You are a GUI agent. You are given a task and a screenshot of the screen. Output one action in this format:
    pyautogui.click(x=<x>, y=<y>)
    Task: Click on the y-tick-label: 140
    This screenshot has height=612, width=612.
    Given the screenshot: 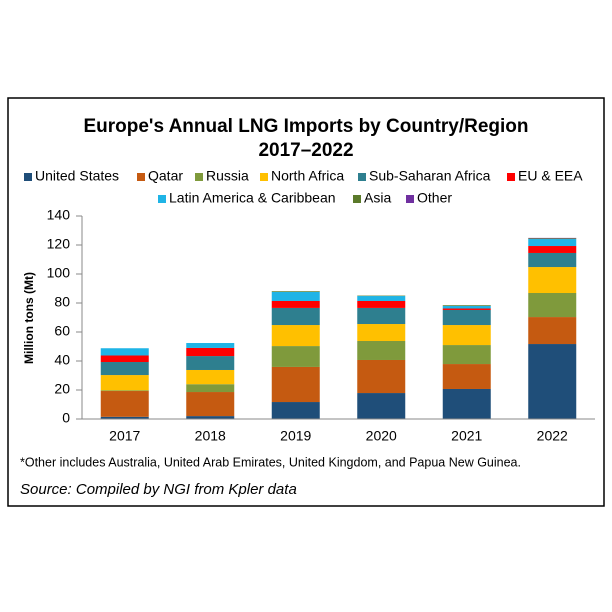 What is the action you would take?
    pyautogui.click(x=59, y=215)
    